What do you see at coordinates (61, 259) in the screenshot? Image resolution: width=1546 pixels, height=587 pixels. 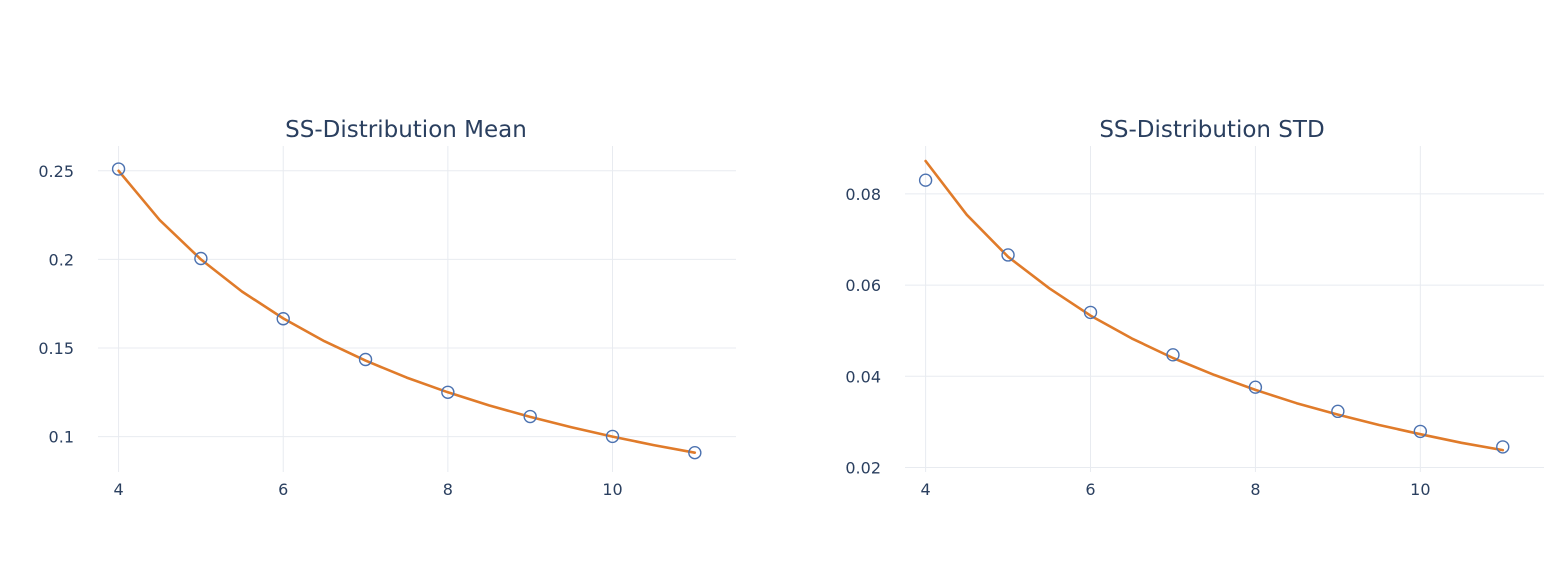 I see `y-tick-label: 0.2` at bounding box center [61, 259].